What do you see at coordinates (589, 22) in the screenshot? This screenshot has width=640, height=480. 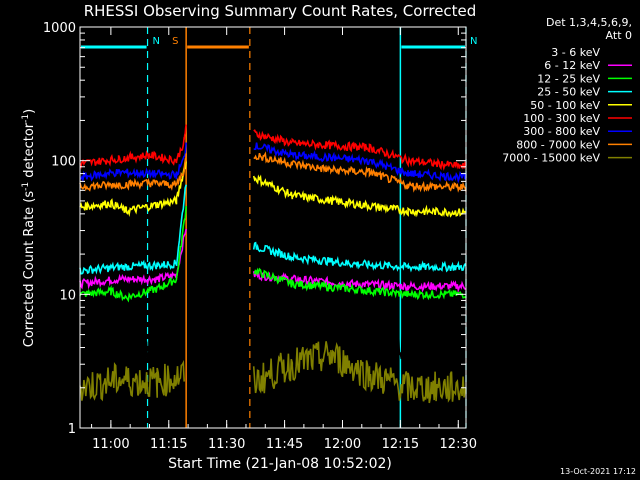 I see `legend-header-line-1: Det 1,3,4,5,6,9,` at bounding box center [589, 22].